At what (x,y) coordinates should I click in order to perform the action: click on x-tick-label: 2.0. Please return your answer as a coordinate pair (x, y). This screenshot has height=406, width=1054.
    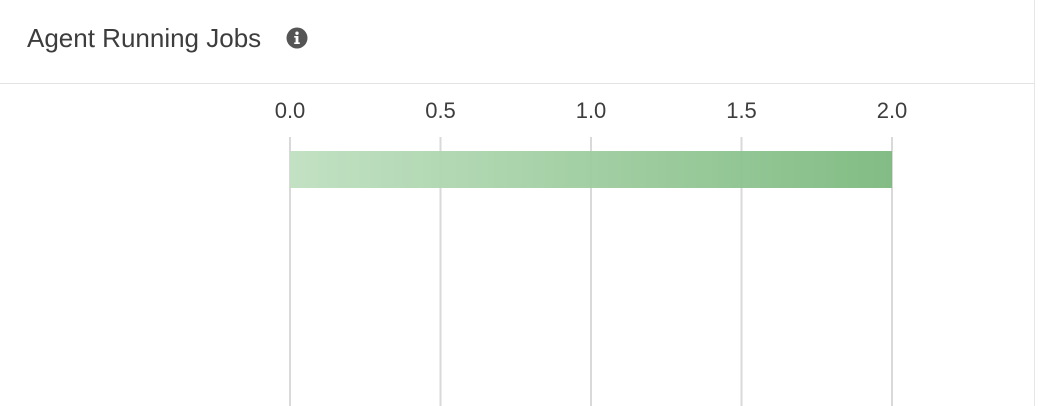
    Looking at the image, I should click on (892, 110).